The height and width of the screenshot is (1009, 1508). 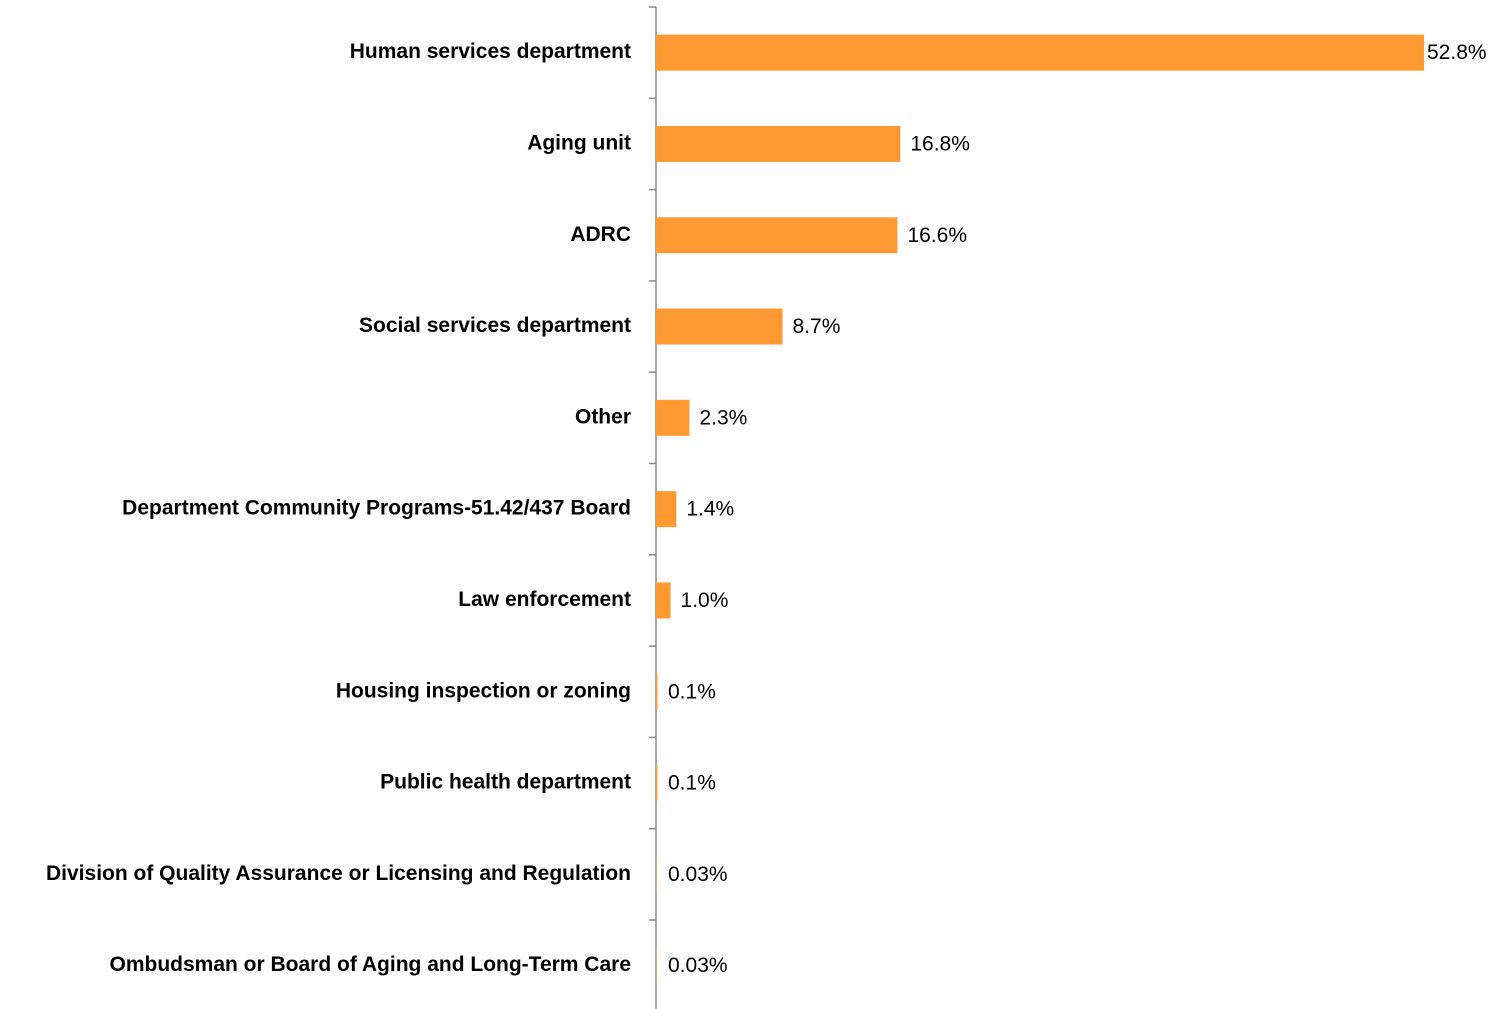 What do you see at coordinates (483, 690) in the screenshot?
I see `category-label: Housing inspection or zoning` at bounding box center [483, 690].